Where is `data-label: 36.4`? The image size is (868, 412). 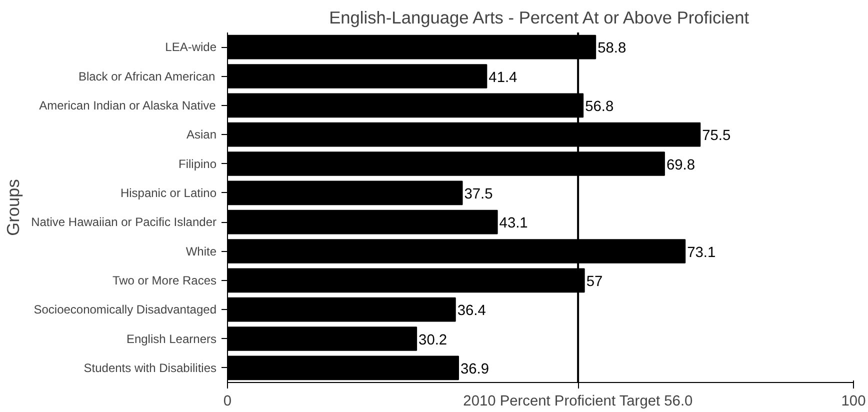 data-label: 36.4 is located at coordinates (471, 311).